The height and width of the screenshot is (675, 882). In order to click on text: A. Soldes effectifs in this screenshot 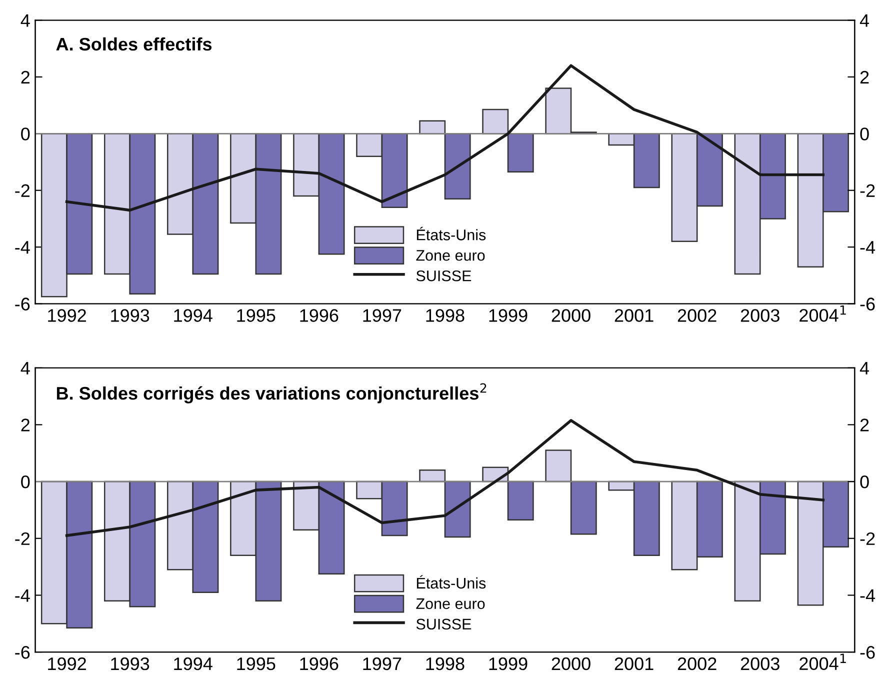, I will do `click(134, 44)`.